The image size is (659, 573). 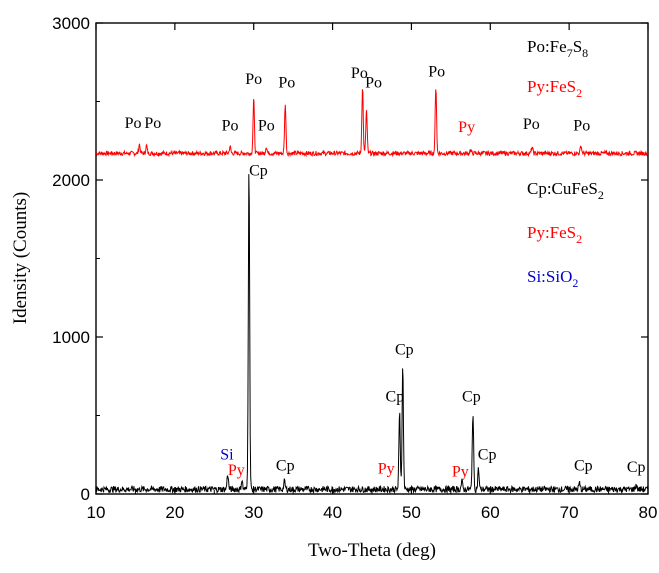 What do you see at coordinates (557, 48) in the screenshot?
I see `legend-entry: Po:Fe7S8` at bounding box center [557, 48].